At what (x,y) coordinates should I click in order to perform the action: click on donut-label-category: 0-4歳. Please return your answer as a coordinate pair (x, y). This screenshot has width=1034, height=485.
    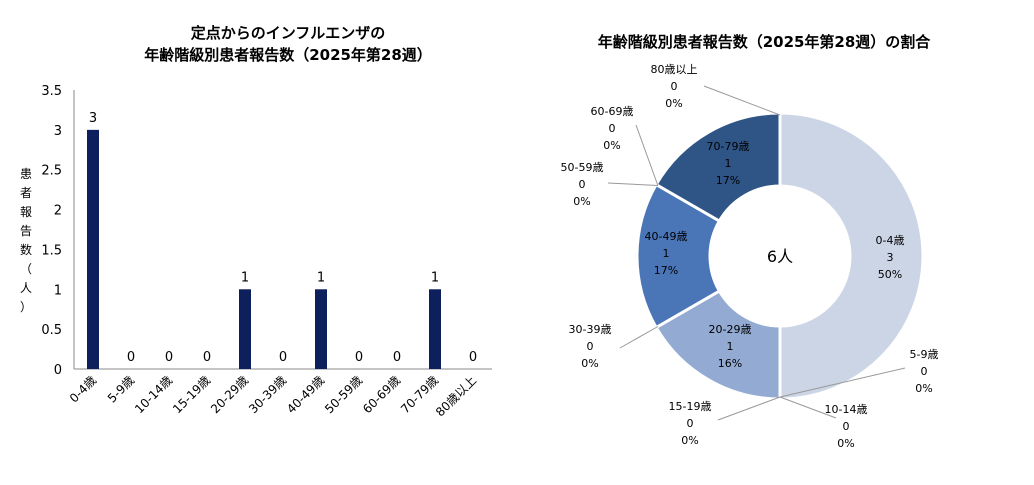
    Looking at the image, I should click on (890, 240).